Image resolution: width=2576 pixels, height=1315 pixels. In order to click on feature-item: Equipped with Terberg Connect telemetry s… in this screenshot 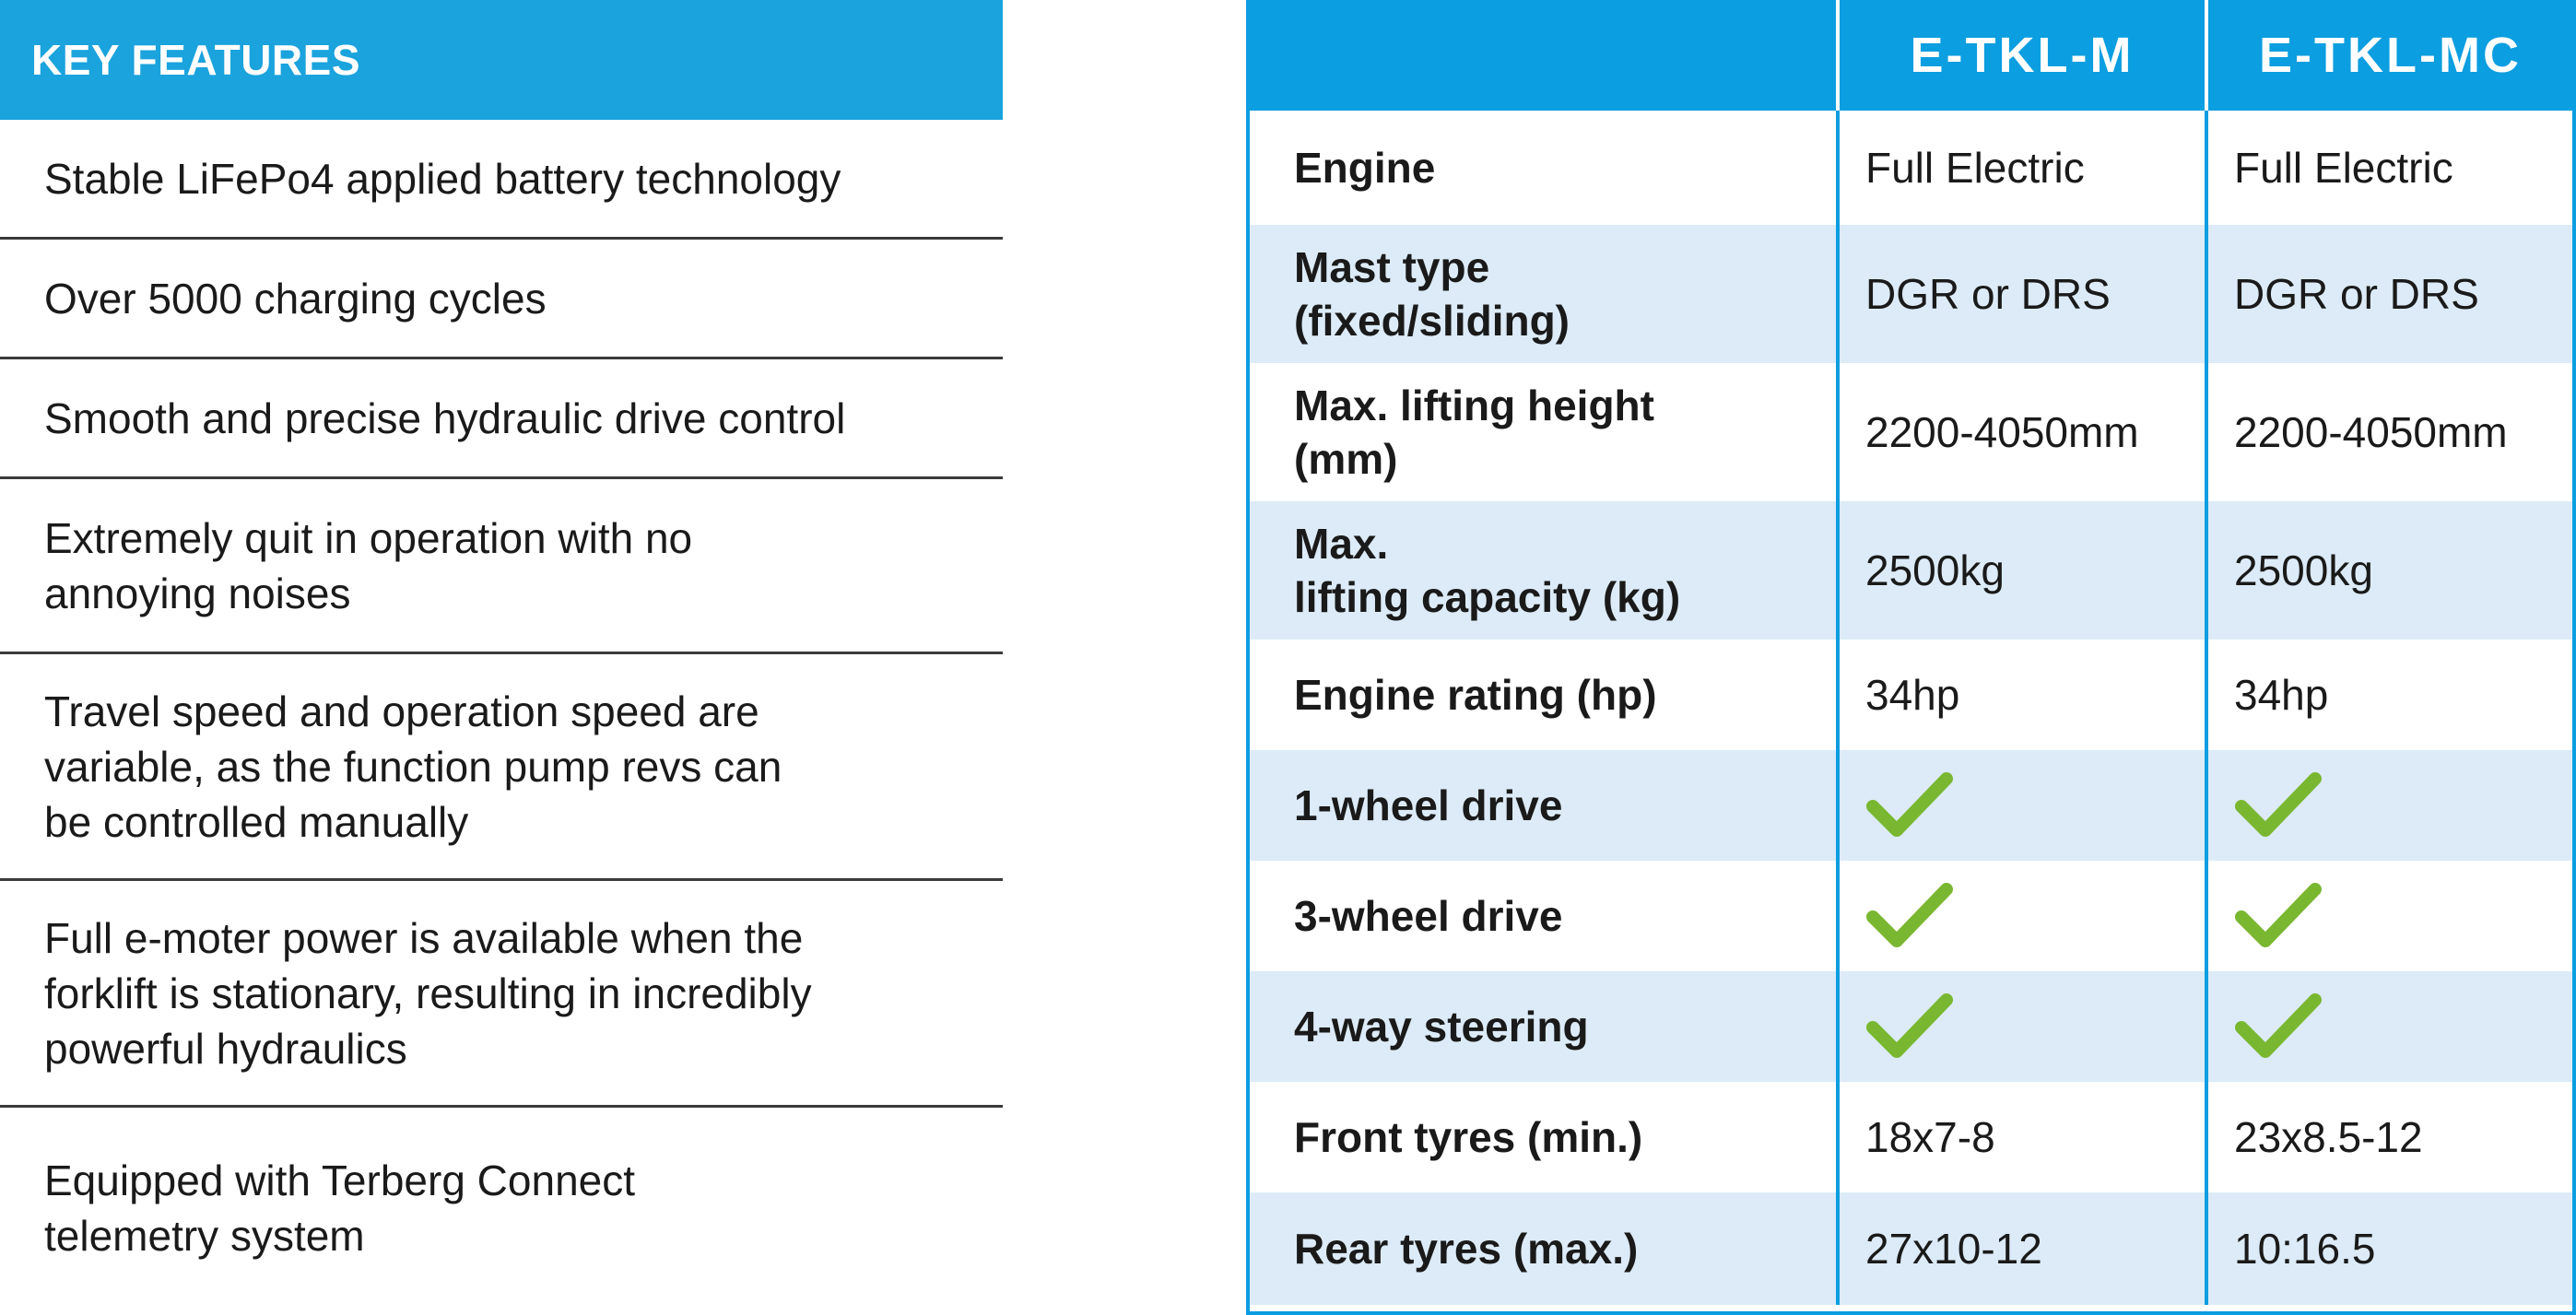, I will do `click(501, 1208)`.